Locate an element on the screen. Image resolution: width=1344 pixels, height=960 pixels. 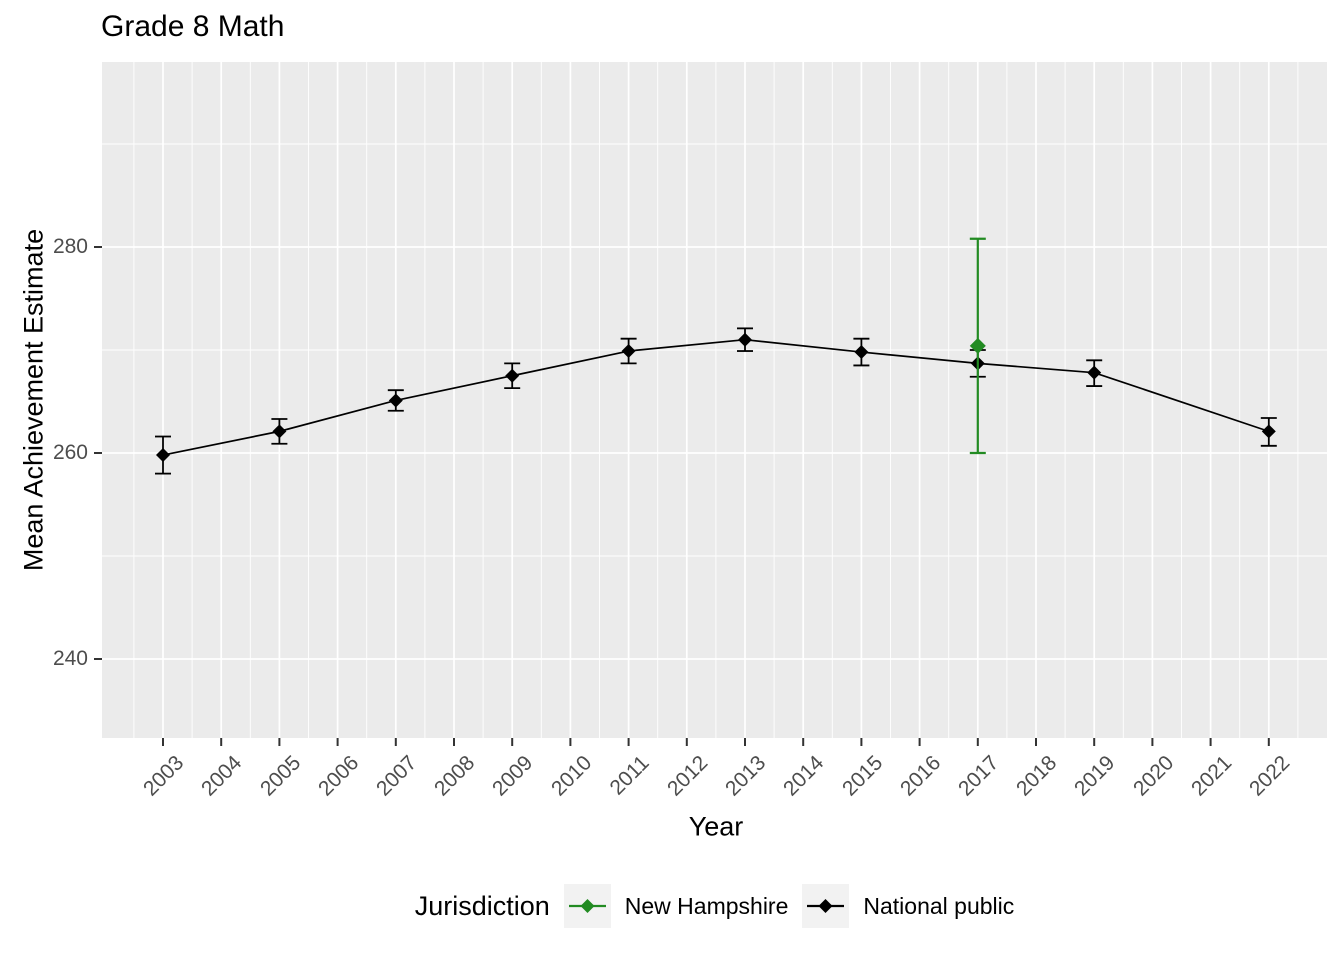
x-axis-title: Year is located at coordinates (716, 826).